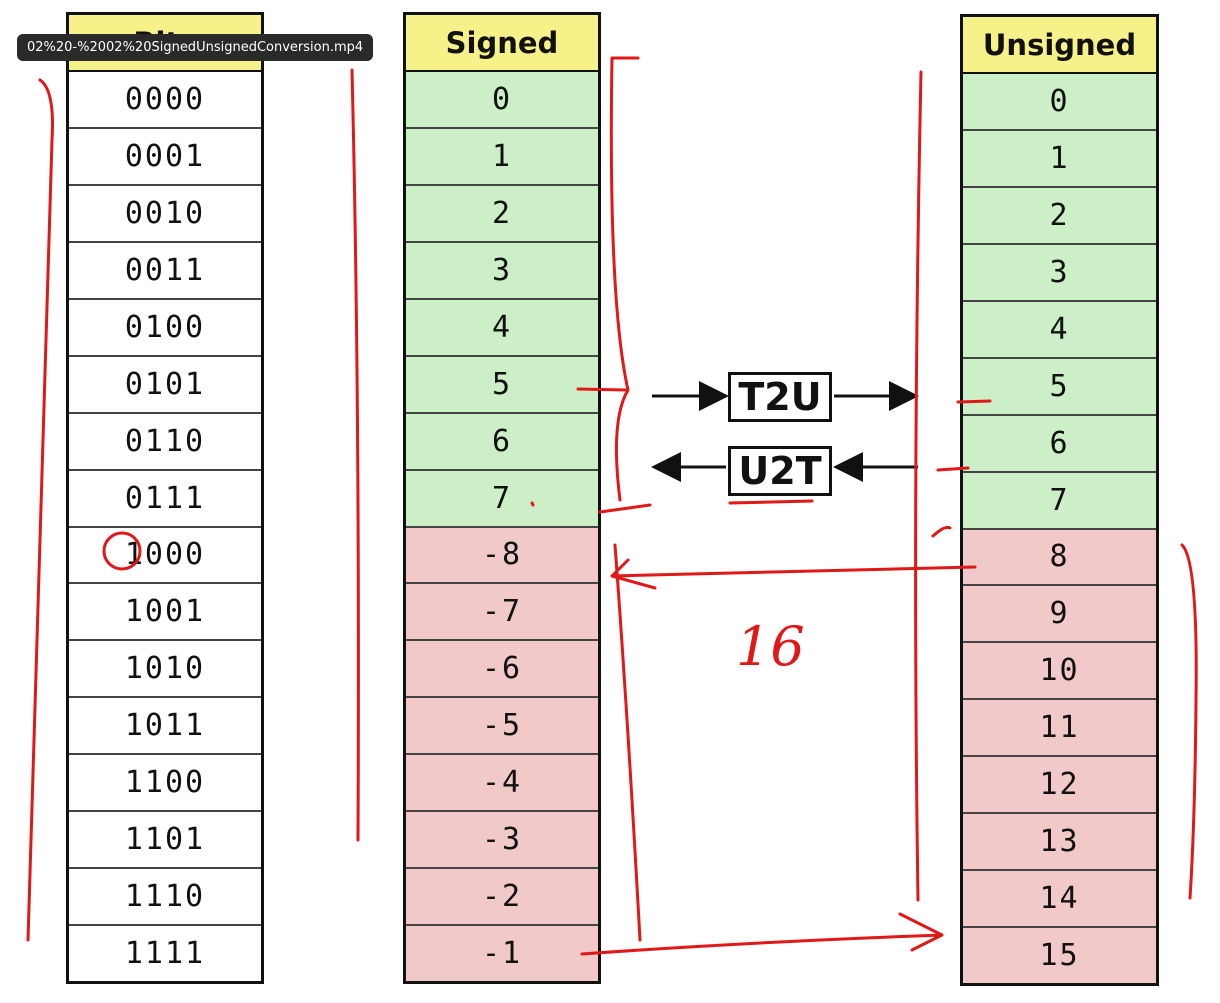 The image size is (1220, 1003). What do you see at coordinates (627, 742) in the screenshot?
I see `signed-negative-brace` at bounding box center [627, 742].